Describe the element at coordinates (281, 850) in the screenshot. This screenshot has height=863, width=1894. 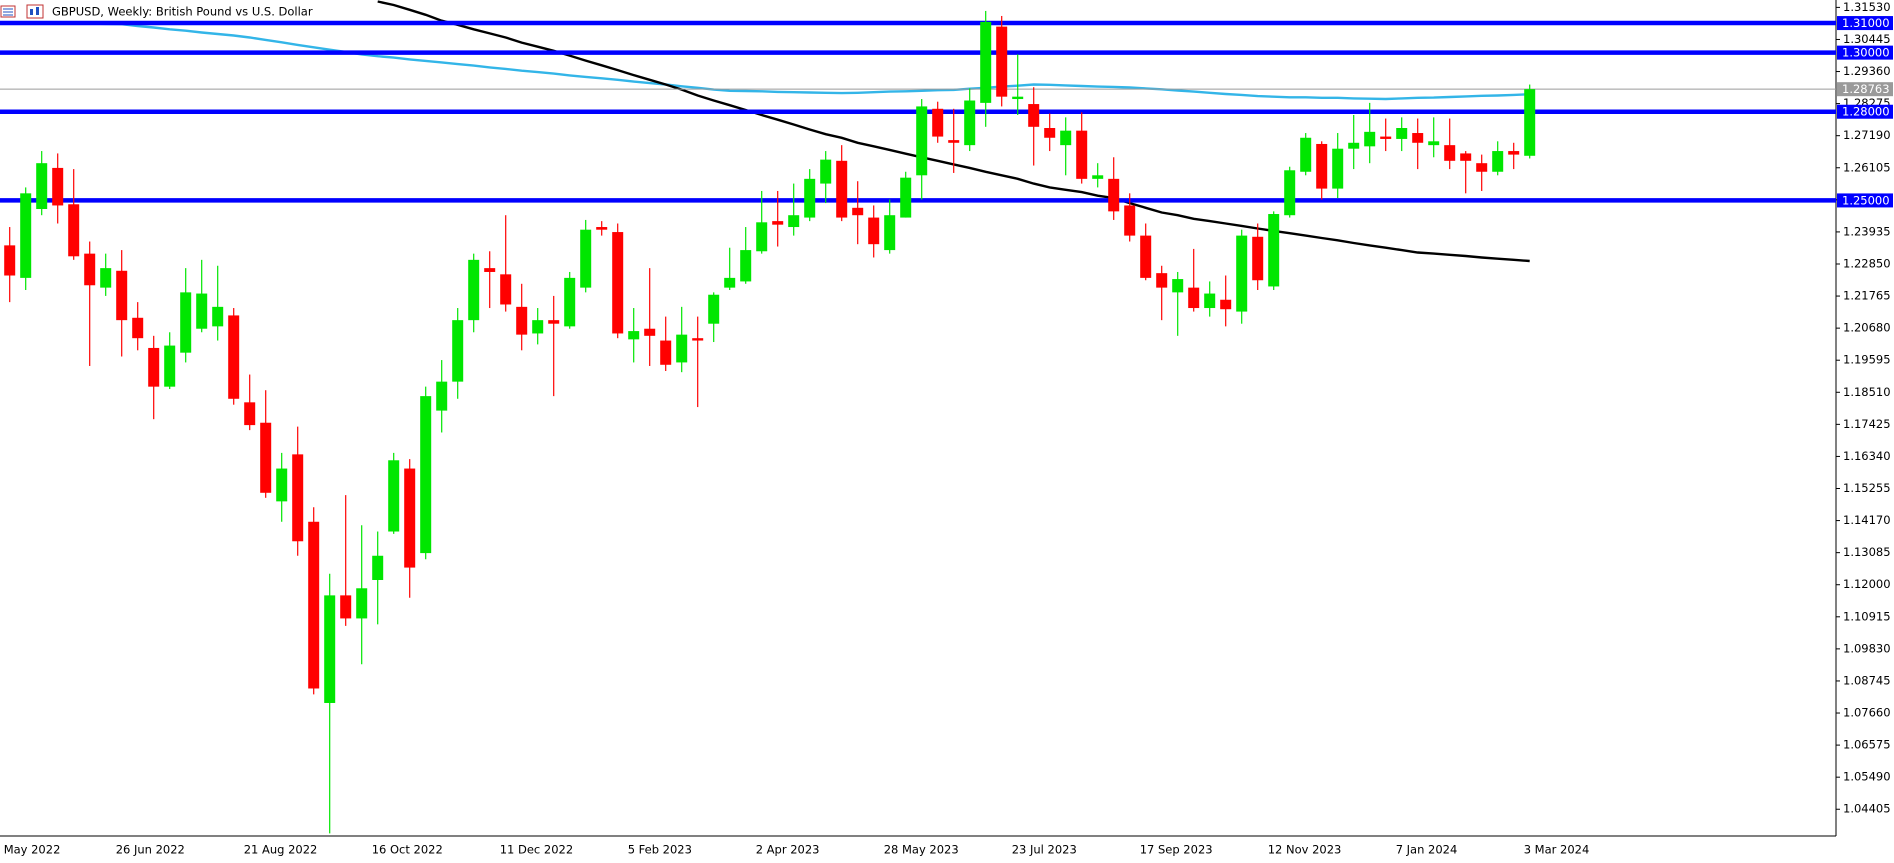
I see `x-tick-label: 21 Aug 2022` at that location.